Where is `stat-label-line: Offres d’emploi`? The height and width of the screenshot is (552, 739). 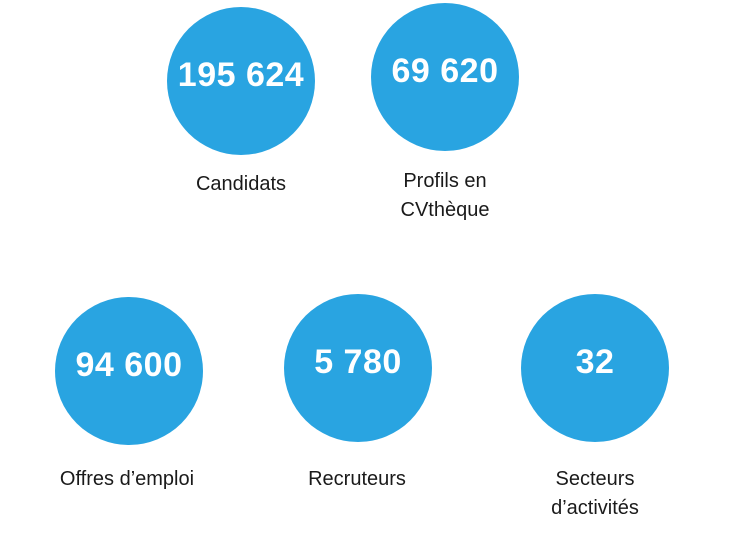
stat-label-line: Offres d’emploi is located at coordinates (127, 479).